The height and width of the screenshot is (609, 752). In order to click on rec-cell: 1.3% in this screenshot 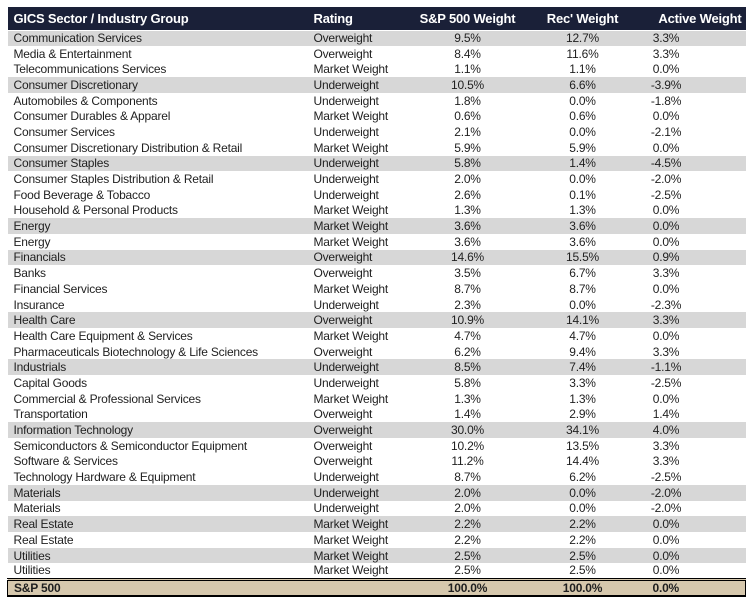, I will do `click(582, 398)`.